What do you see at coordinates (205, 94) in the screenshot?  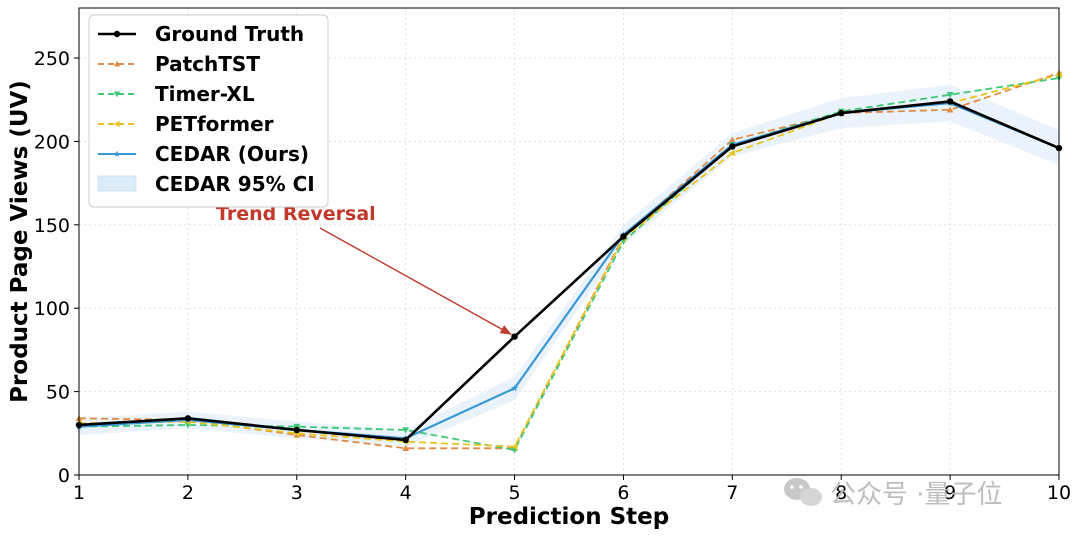 I see `legend-label: Timer-XL` at bounding box center [205, 94].